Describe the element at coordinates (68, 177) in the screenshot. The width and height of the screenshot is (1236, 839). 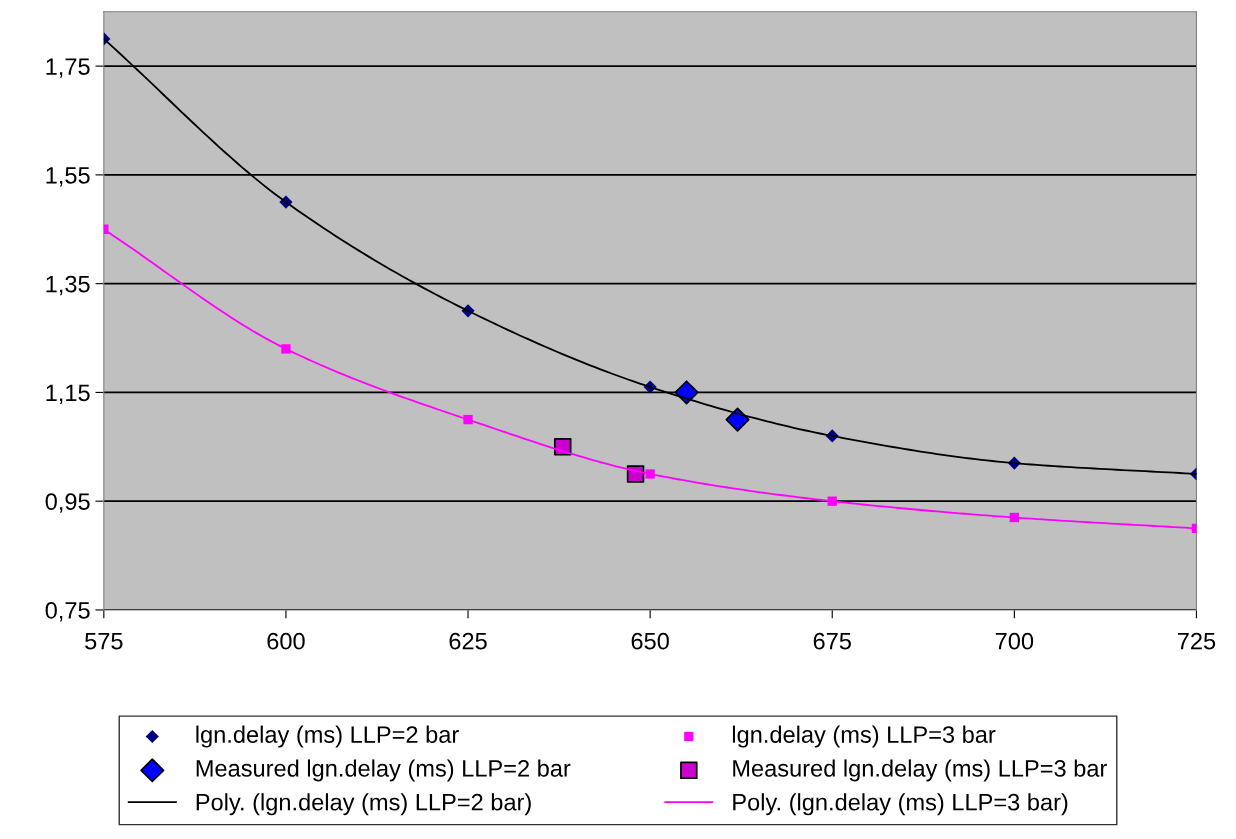
I see `y-tick-label: 1,55` at that location.